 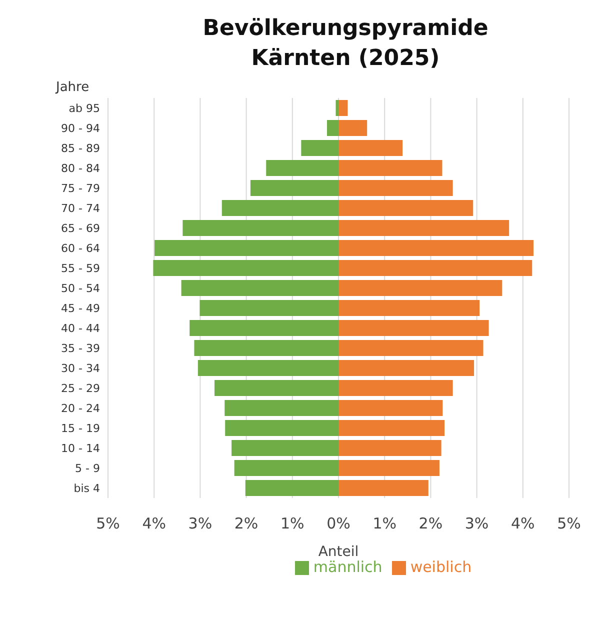 I want to click on y-axis-title: Jahre, so click(x=73, y=88).